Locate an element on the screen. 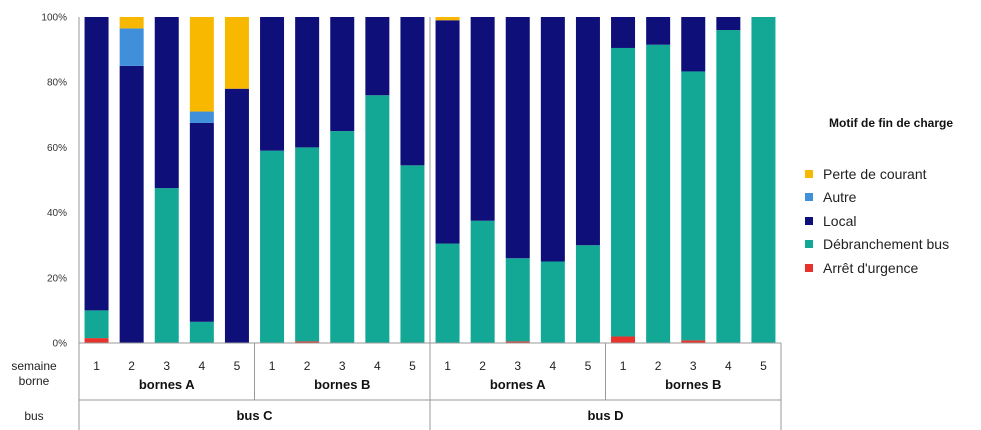 The image size is (981, 430). legend-label: Autre is located at coordinates (840, 197).